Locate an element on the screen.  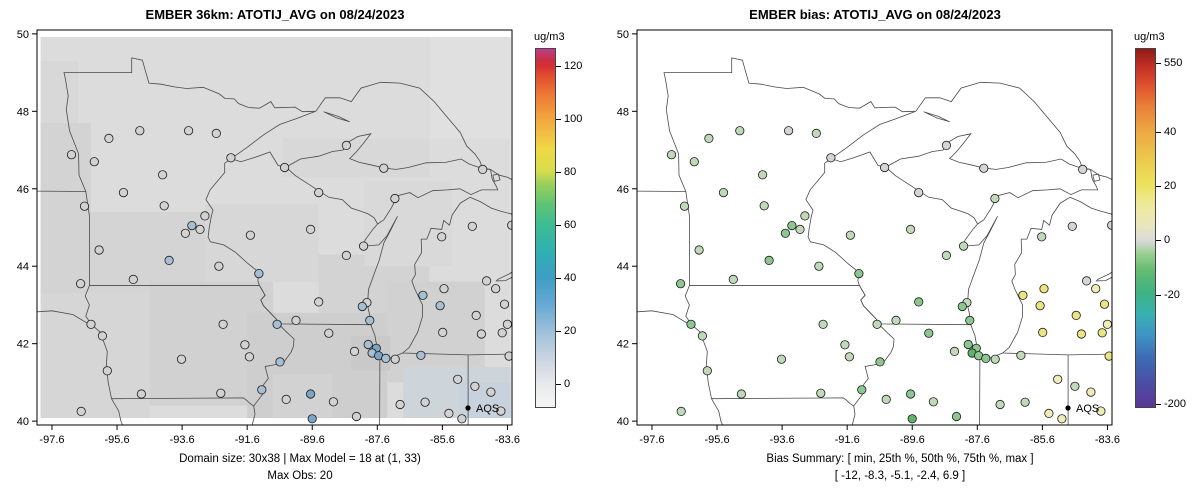
right-colorbar-unit-label: ug/m3 is located at coordinates (1149, 37).